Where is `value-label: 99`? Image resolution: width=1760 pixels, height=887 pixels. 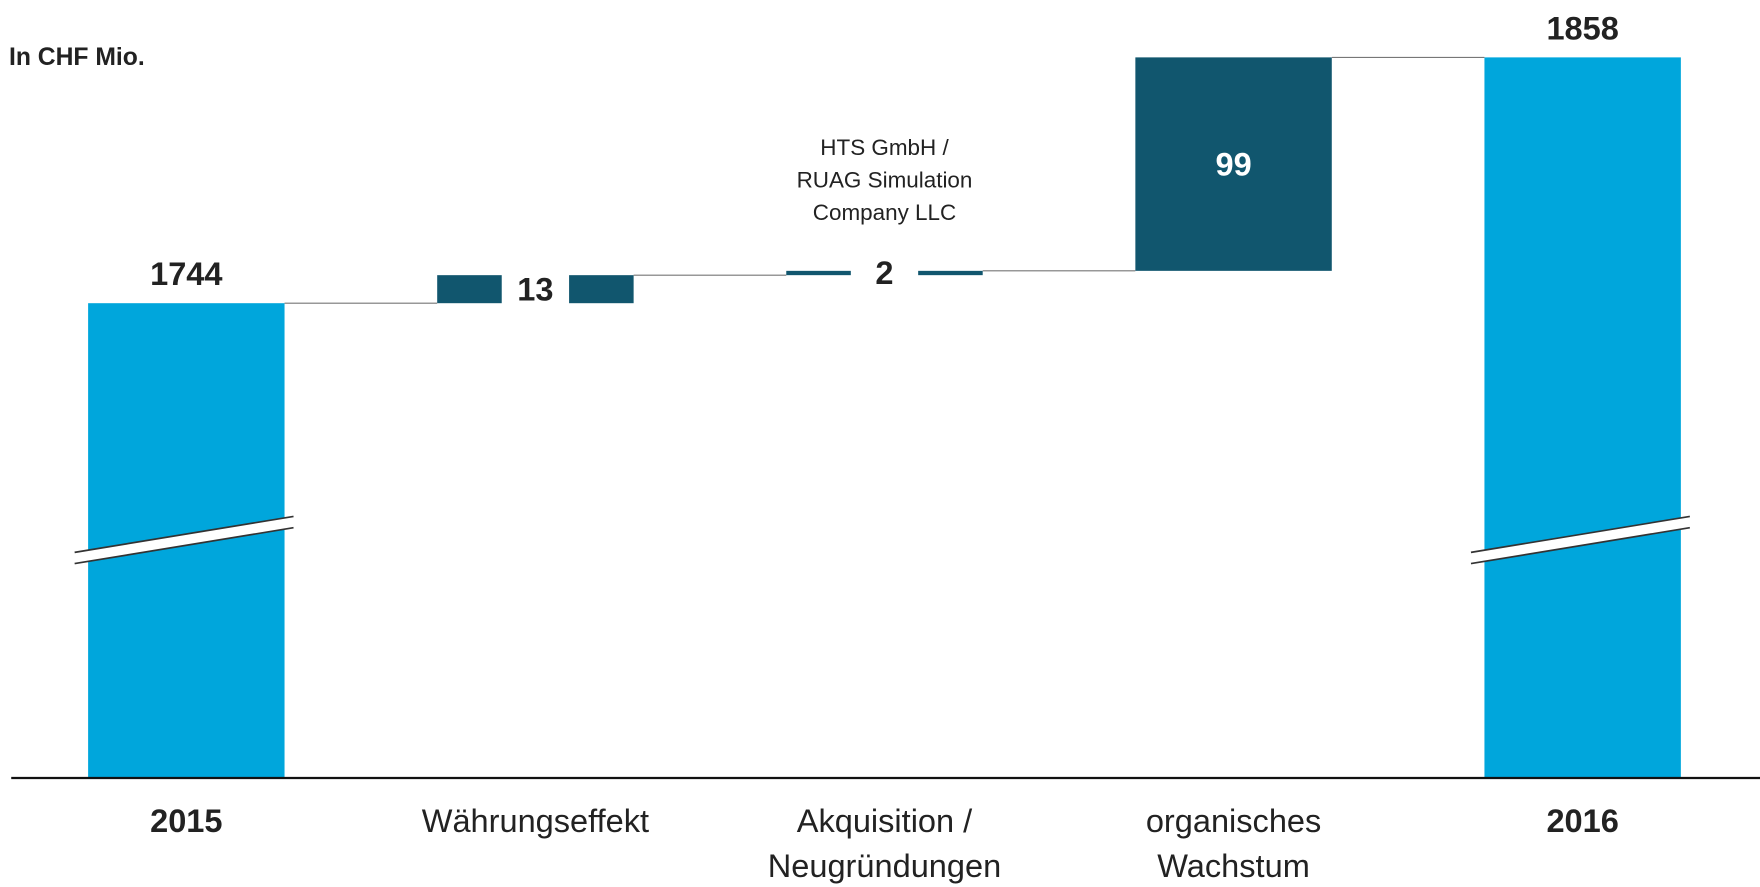 value-label: 99 is located at coordinates (1233, 164).